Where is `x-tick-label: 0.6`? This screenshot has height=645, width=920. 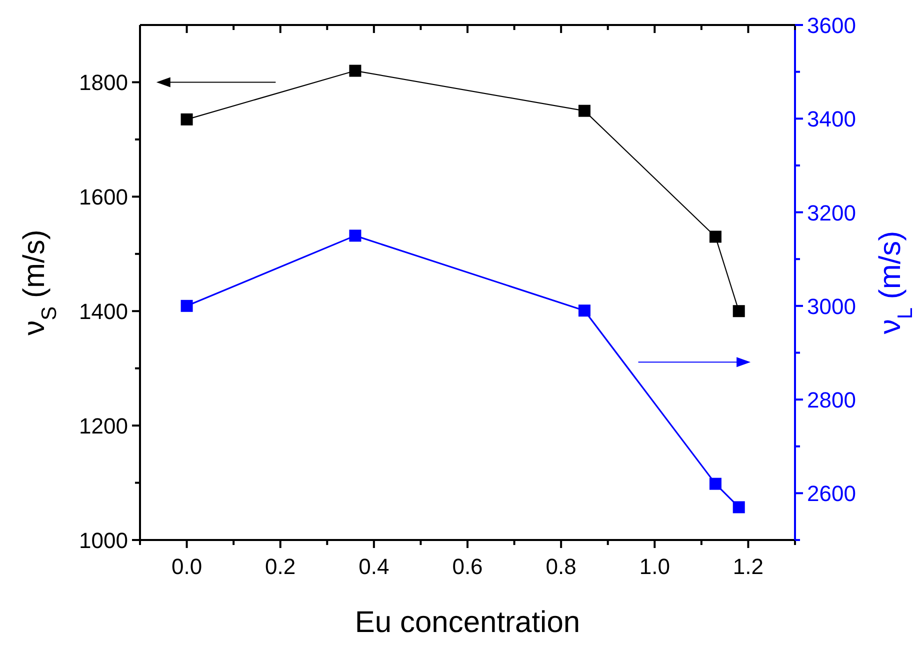 x-tick-label: 0.6 is located at coordinates (467, 566).